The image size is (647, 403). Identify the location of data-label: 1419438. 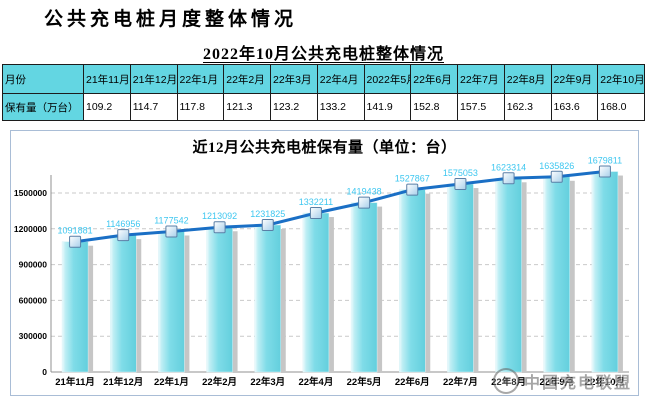
(364, 192).